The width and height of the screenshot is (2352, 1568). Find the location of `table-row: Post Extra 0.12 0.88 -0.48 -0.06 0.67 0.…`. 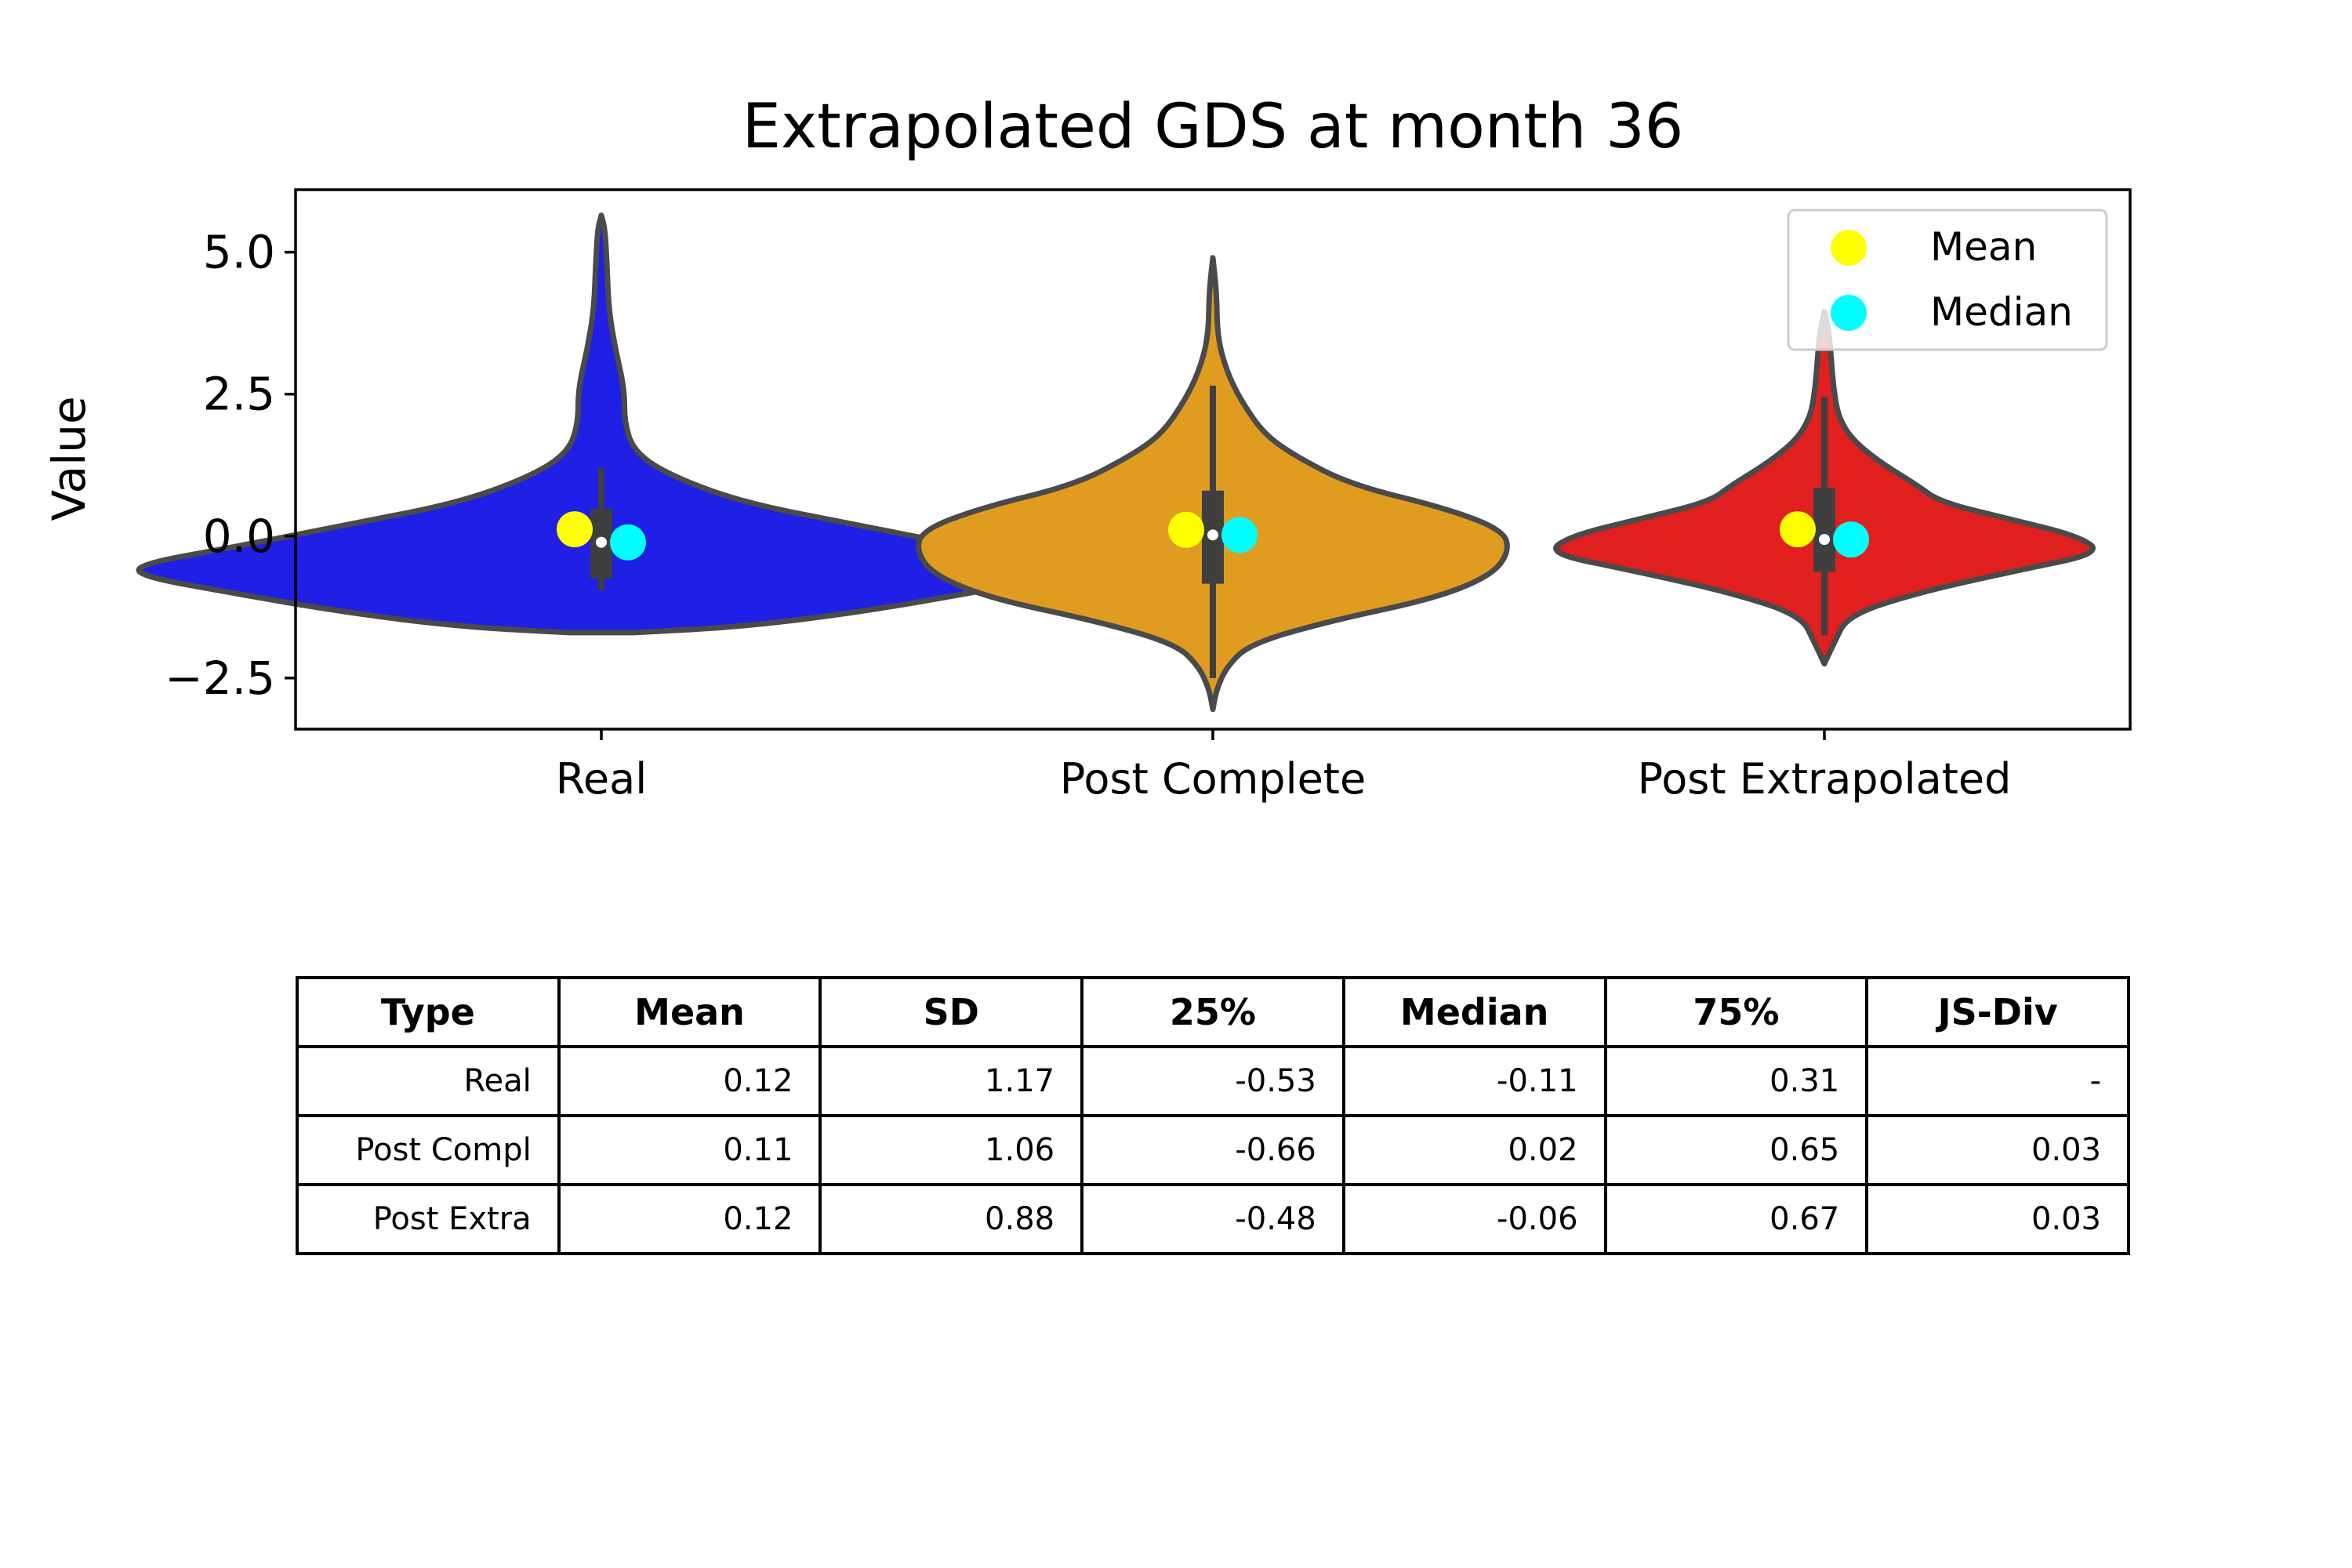

table-row: Post Extra 0.12 0.88 -0.48 -0.06 0.67 0.… is located at coordinates (1213, 1219).